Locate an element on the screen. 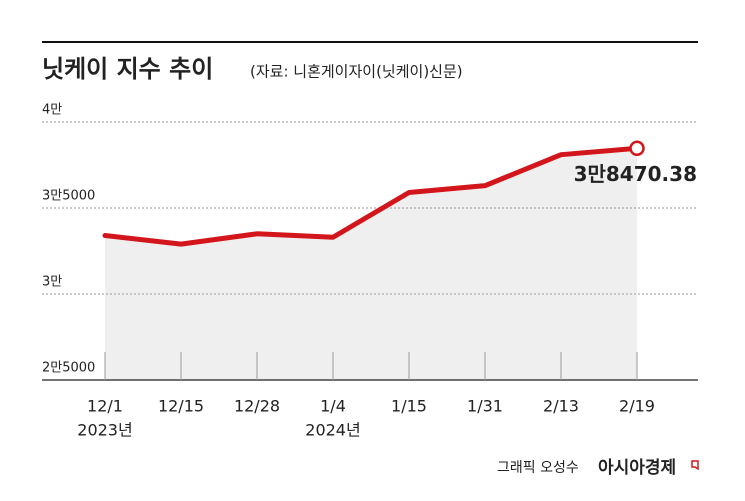 This screenshot has width=745, height=501. point is located at coordinates (637, 148).